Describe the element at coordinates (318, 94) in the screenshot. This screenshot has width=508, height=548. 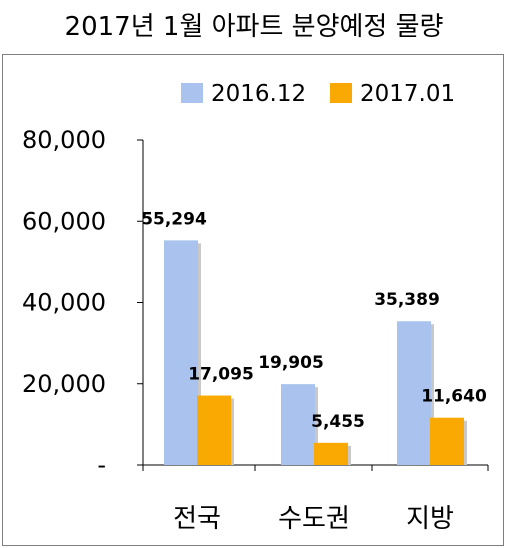
I see `legend: 2016.12 2017.01` at that location.